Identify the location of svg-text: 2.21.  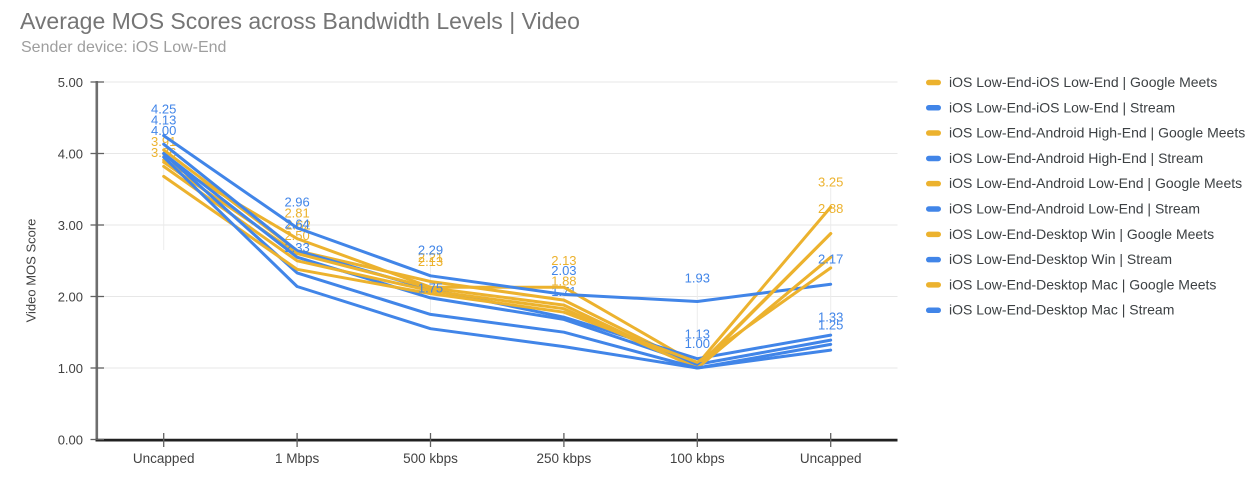
(430, 257).